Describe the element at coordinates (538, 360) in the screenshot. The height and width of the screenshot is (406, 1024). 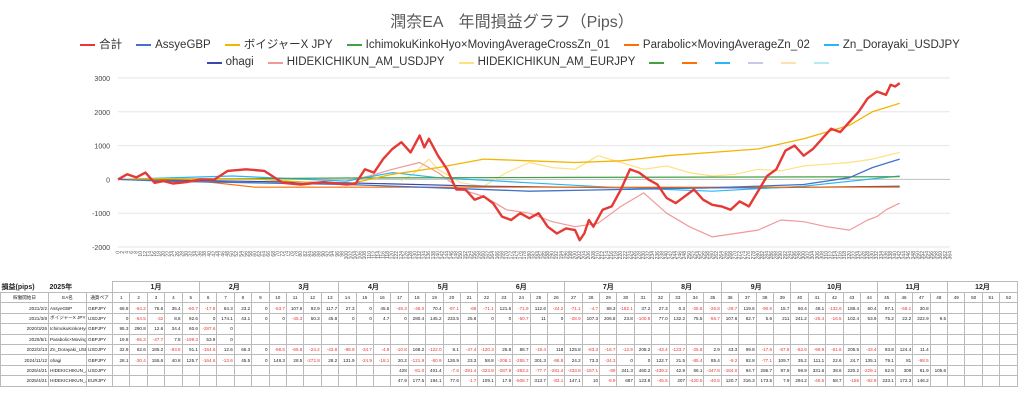
I see `value-cell: 301.3` at that location.